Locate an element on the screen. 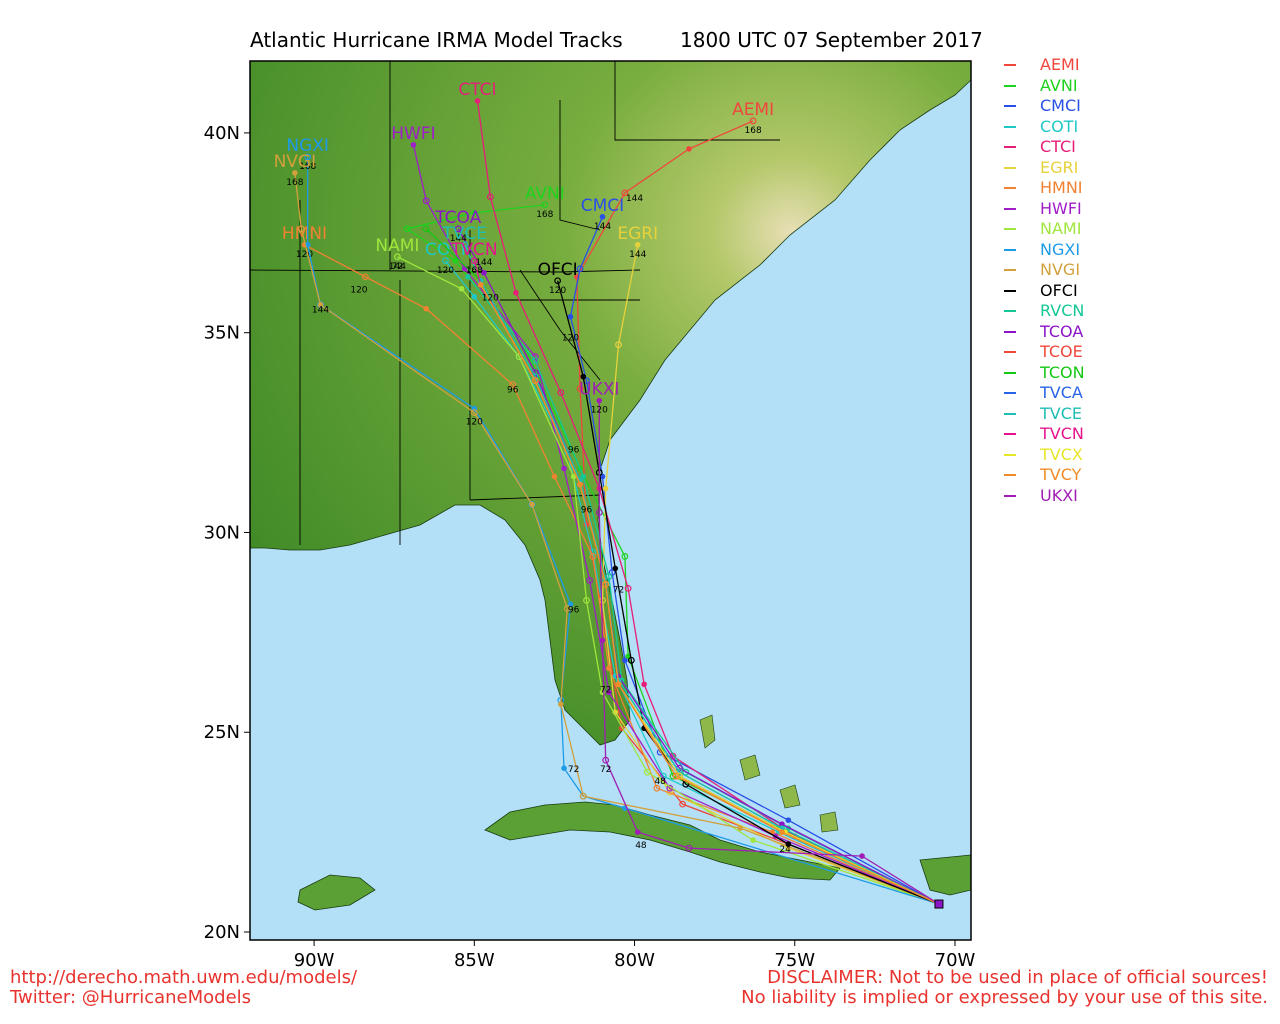 This screenshot has width=1280, height=1024. track-end-label: COTI is located at coordinates (445, 250).